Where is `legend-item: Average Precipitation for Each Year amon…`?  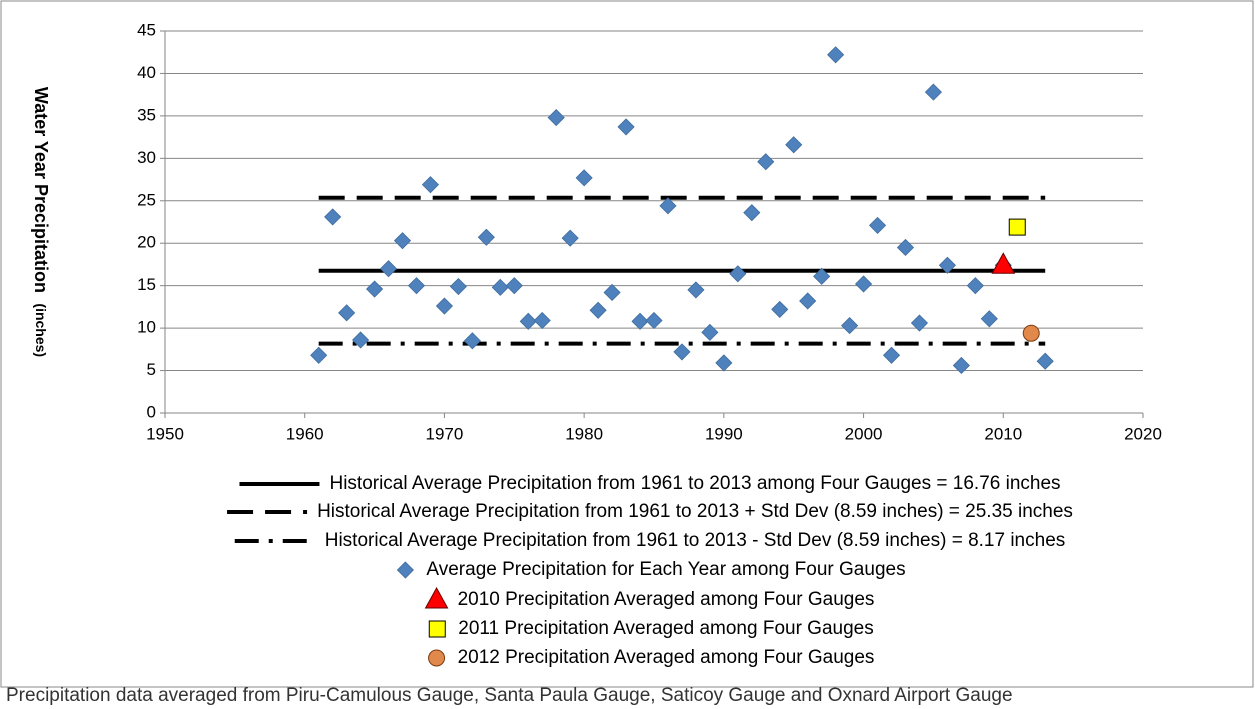
legend-item: Average Precipitation for Each Year amon… is located at coordinates (651, 569).